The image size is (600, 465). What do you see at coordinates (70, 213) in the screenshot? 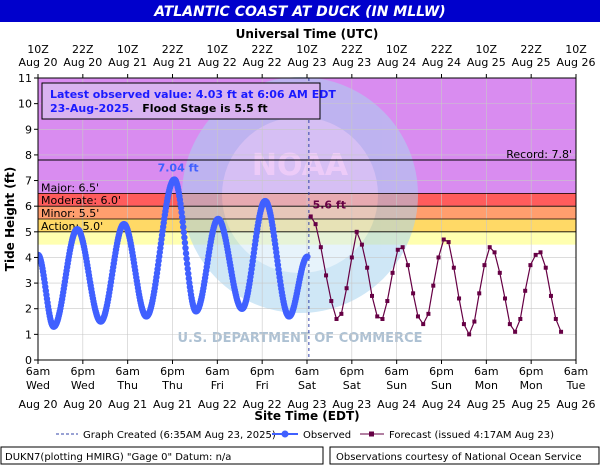
I see `stage-label-minor: Minor: 5.5'` at bounding box center [70, 213].